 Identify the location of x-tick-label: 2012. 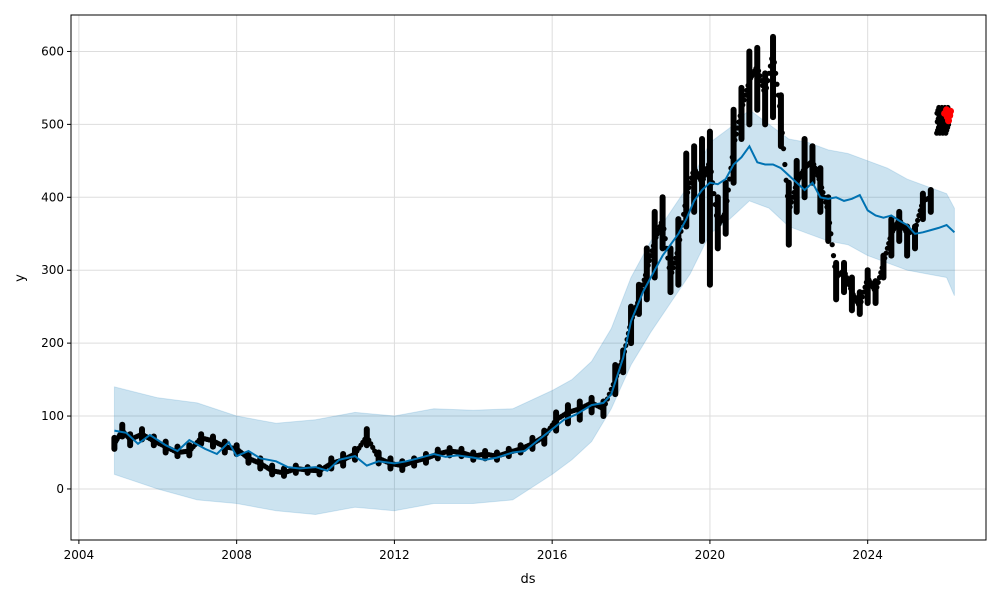
(394, 555).